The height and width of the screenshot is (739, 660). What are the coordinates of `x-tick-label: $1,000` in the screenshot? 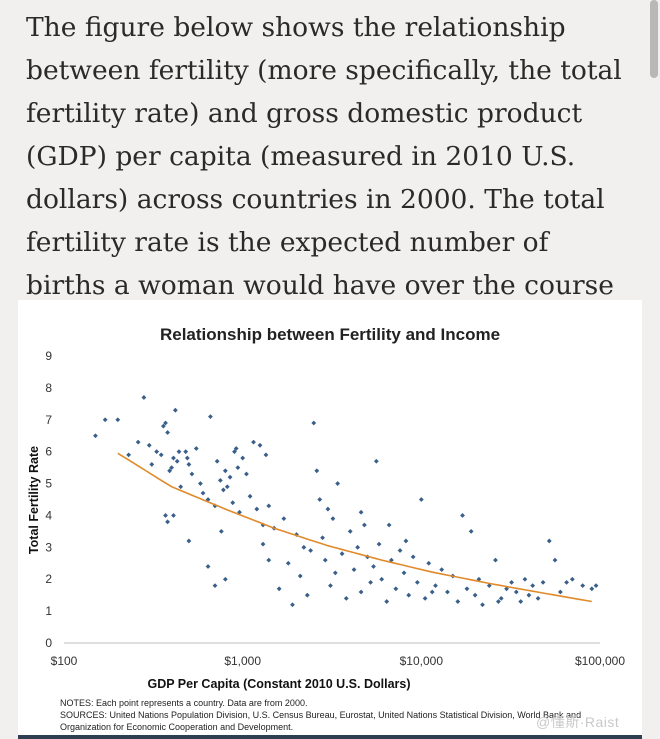 It's located at (242, 661).